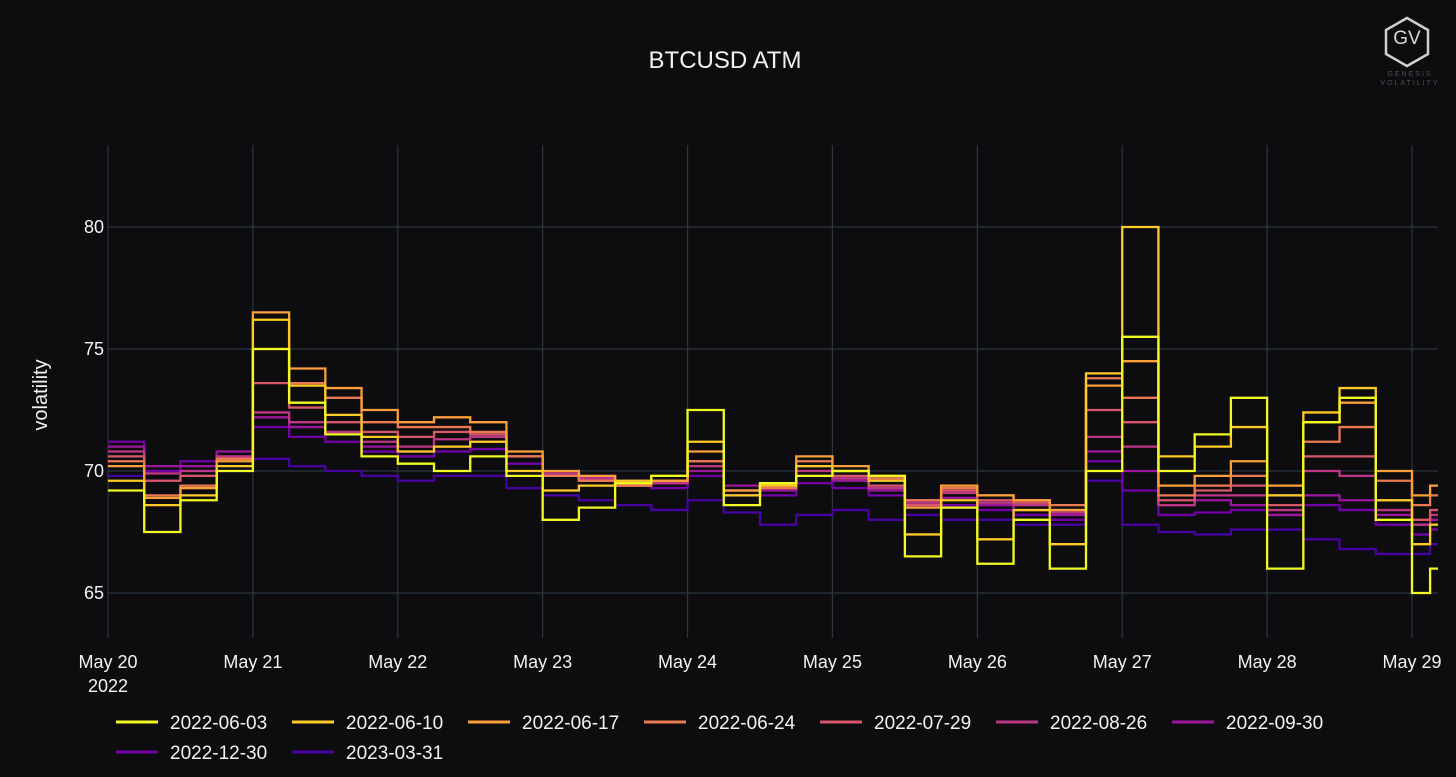 The width and height of the screenshot is (1456, 777). I want to click on legend-label: 2022-07-29, so click(922, 723).